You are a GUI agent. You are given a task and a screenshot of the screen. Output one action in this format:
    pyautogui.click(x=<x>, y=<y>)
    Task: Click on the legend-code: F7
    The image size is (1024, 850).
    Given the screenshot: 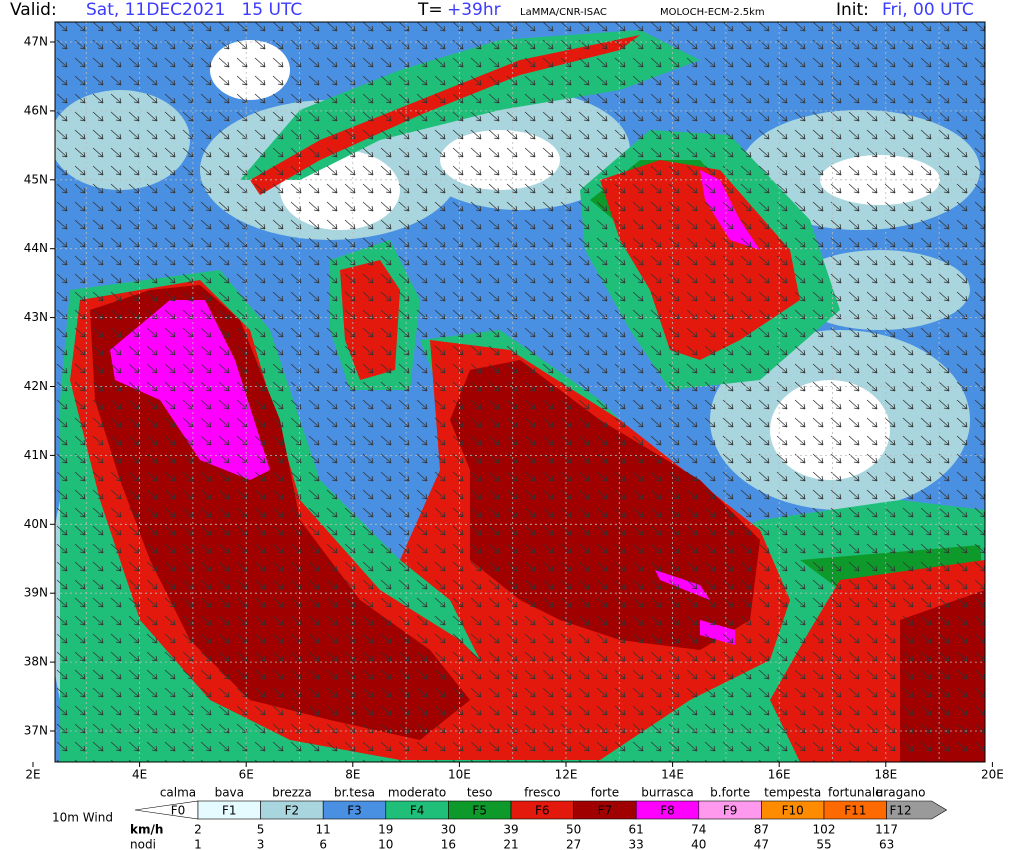 What is the action you would take?
    pyautogui.click(x=605, y=811)
    